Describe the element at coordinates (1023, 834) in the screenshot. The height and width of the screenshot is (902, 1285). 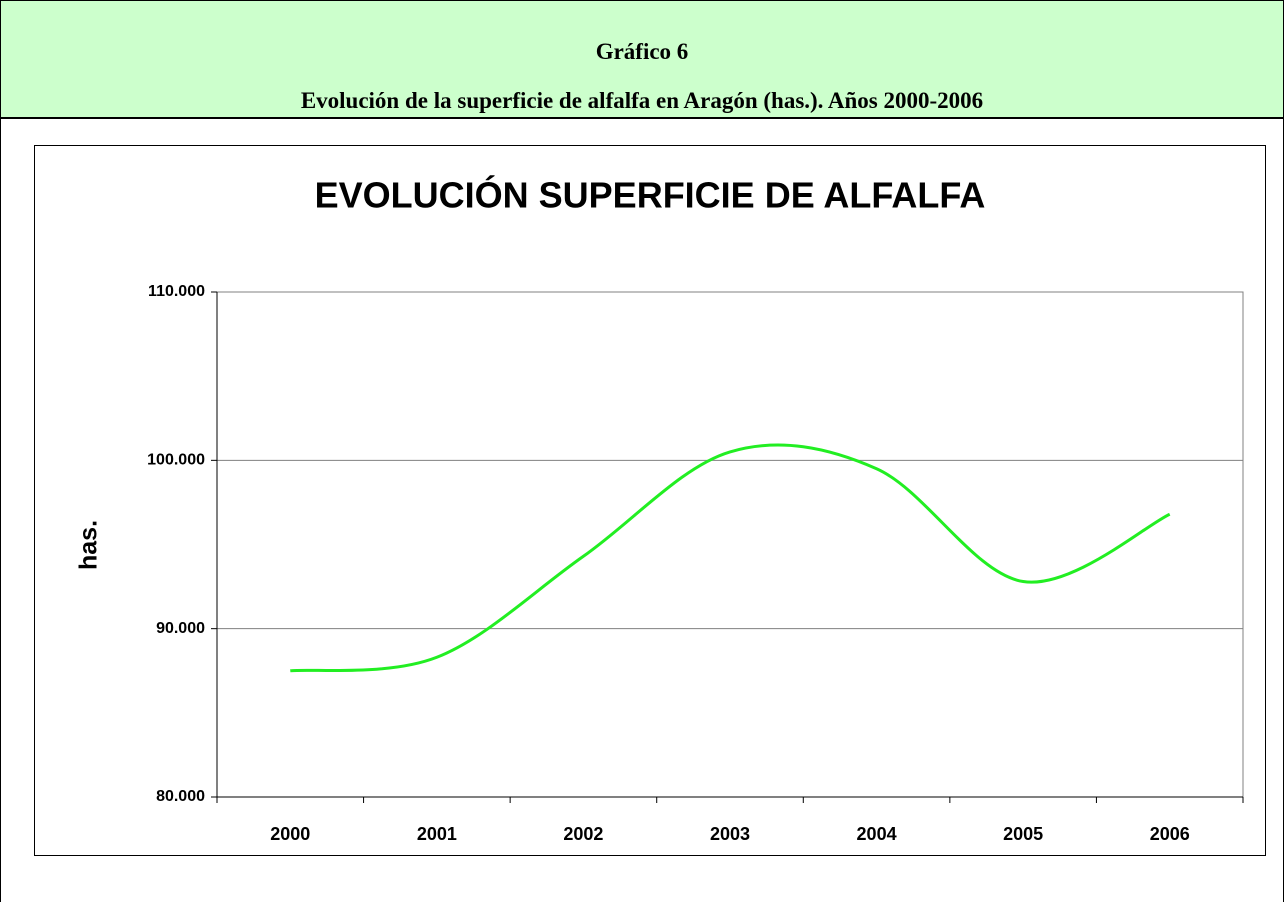
I see `x-tick-label: 2005` at that location.